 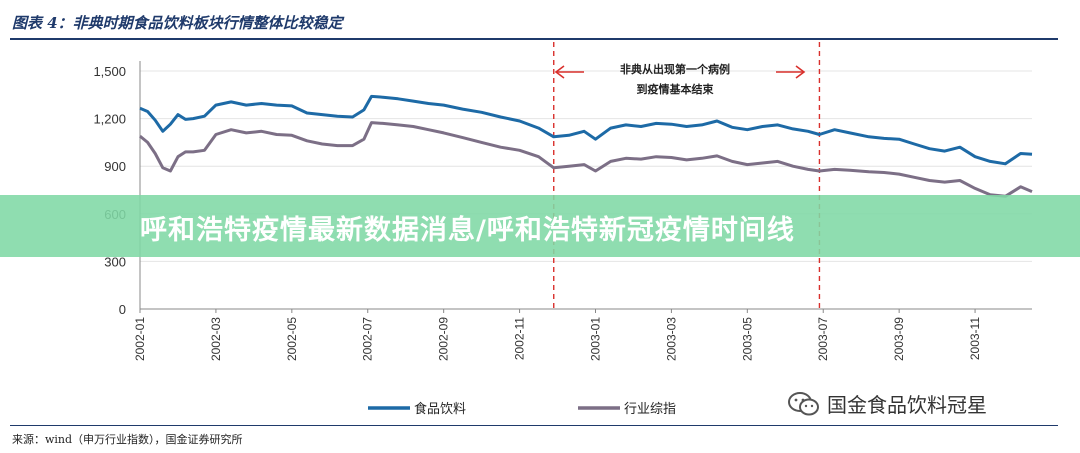 I want to click on x-tick-label: 2002-11, so click(x=520, y=338).